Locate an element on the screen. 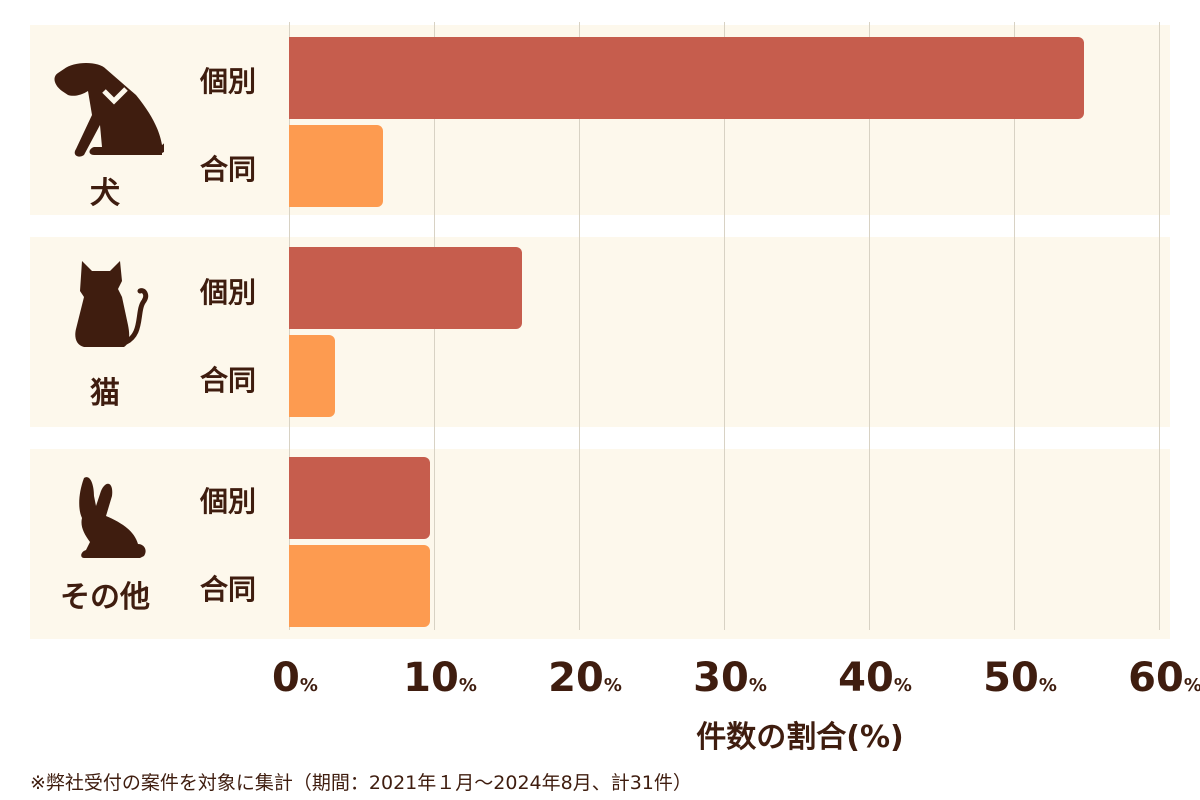  x-tick-label: 40% is located at coordinates (875, 678).